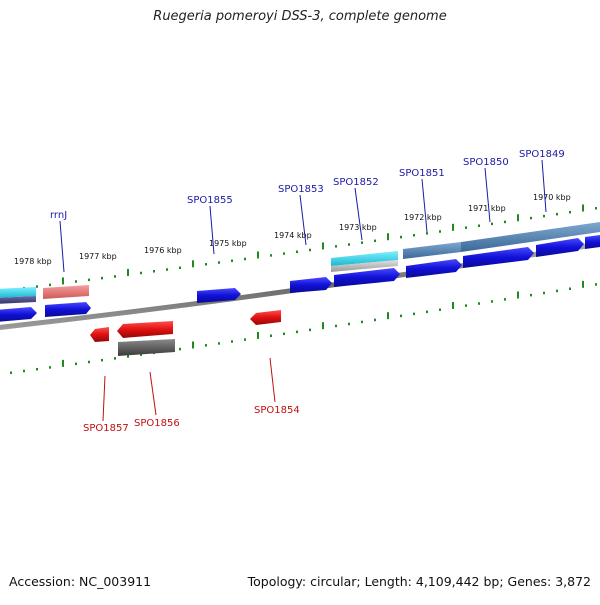  Describe the element at coordinates (277, 410) in the screenshot. I see `gene-label-spo1854: SPO1854` at that location.